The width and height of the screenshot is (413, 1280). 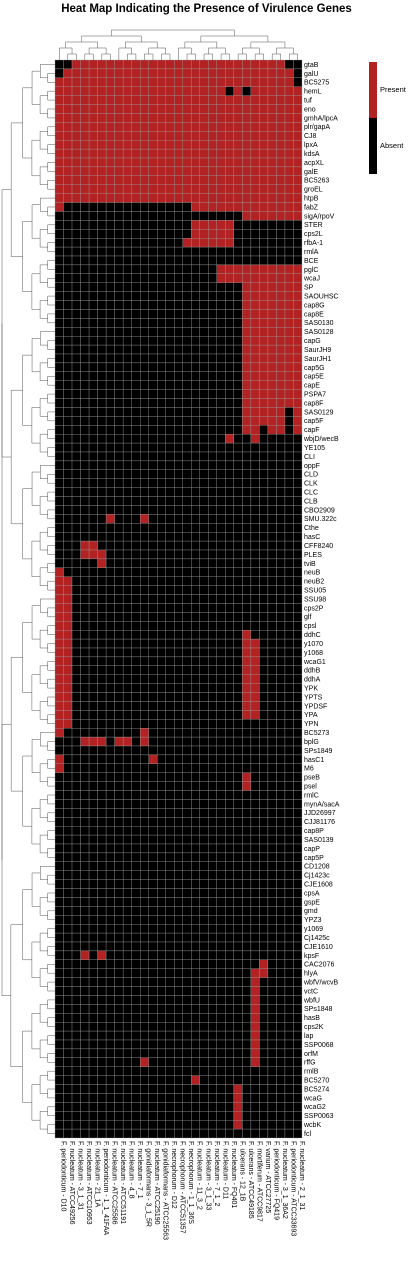 I want to click on row-tick-label: BCE, so click(x=311, y=261).